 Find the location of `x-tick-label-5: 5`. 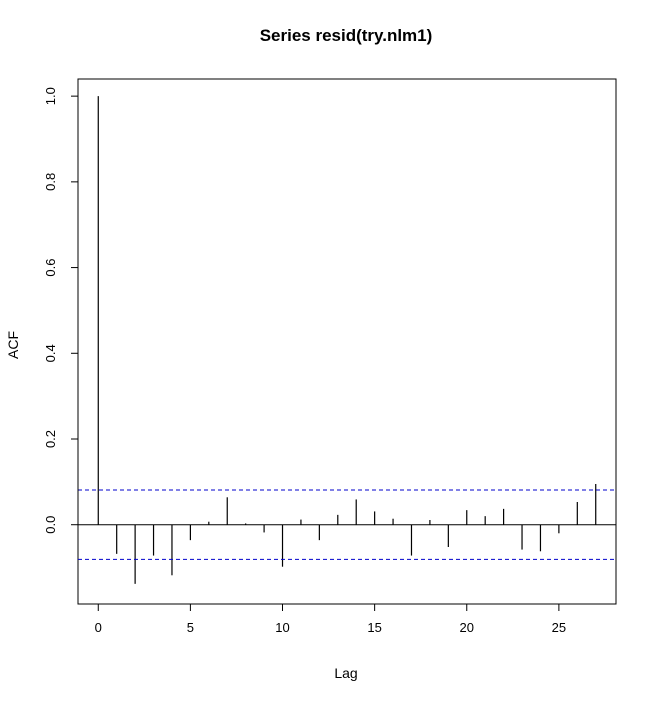

x-tick-label-5: 5 is located at coordinates (190, 627).